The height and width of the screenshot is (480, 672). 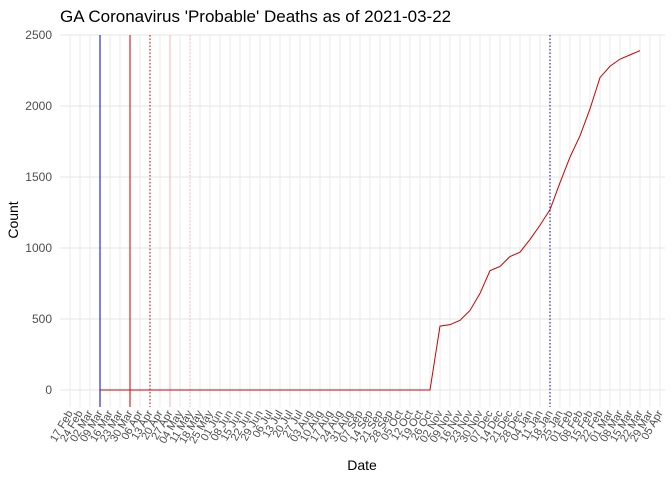 What do you see at coordinates (13, 219) in the screenshot?
I see `y-axis-title: Count` at bounding box center [13, 219].